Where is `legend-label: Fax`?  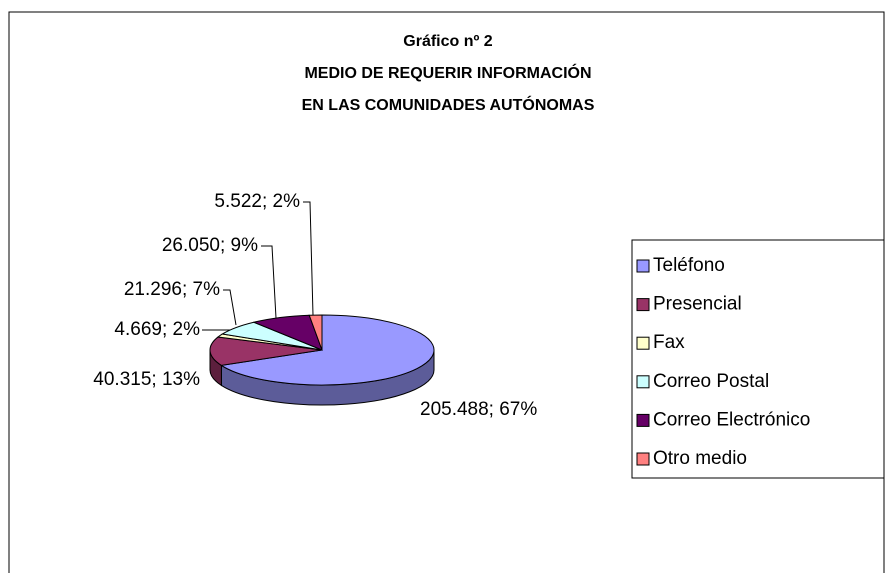 legend-label: Fax is located at coordinates (669, 342).